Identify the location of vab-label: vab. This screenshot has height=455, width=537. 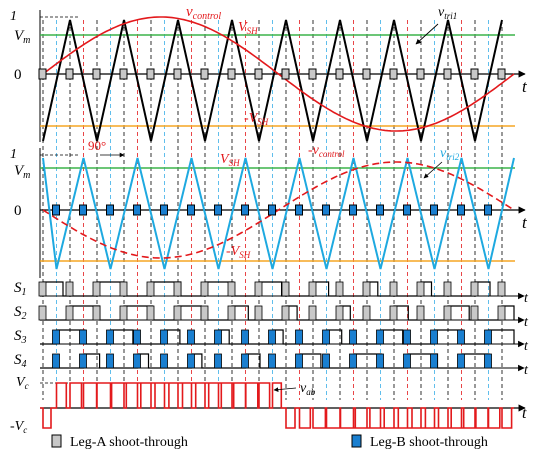
(308, 389).